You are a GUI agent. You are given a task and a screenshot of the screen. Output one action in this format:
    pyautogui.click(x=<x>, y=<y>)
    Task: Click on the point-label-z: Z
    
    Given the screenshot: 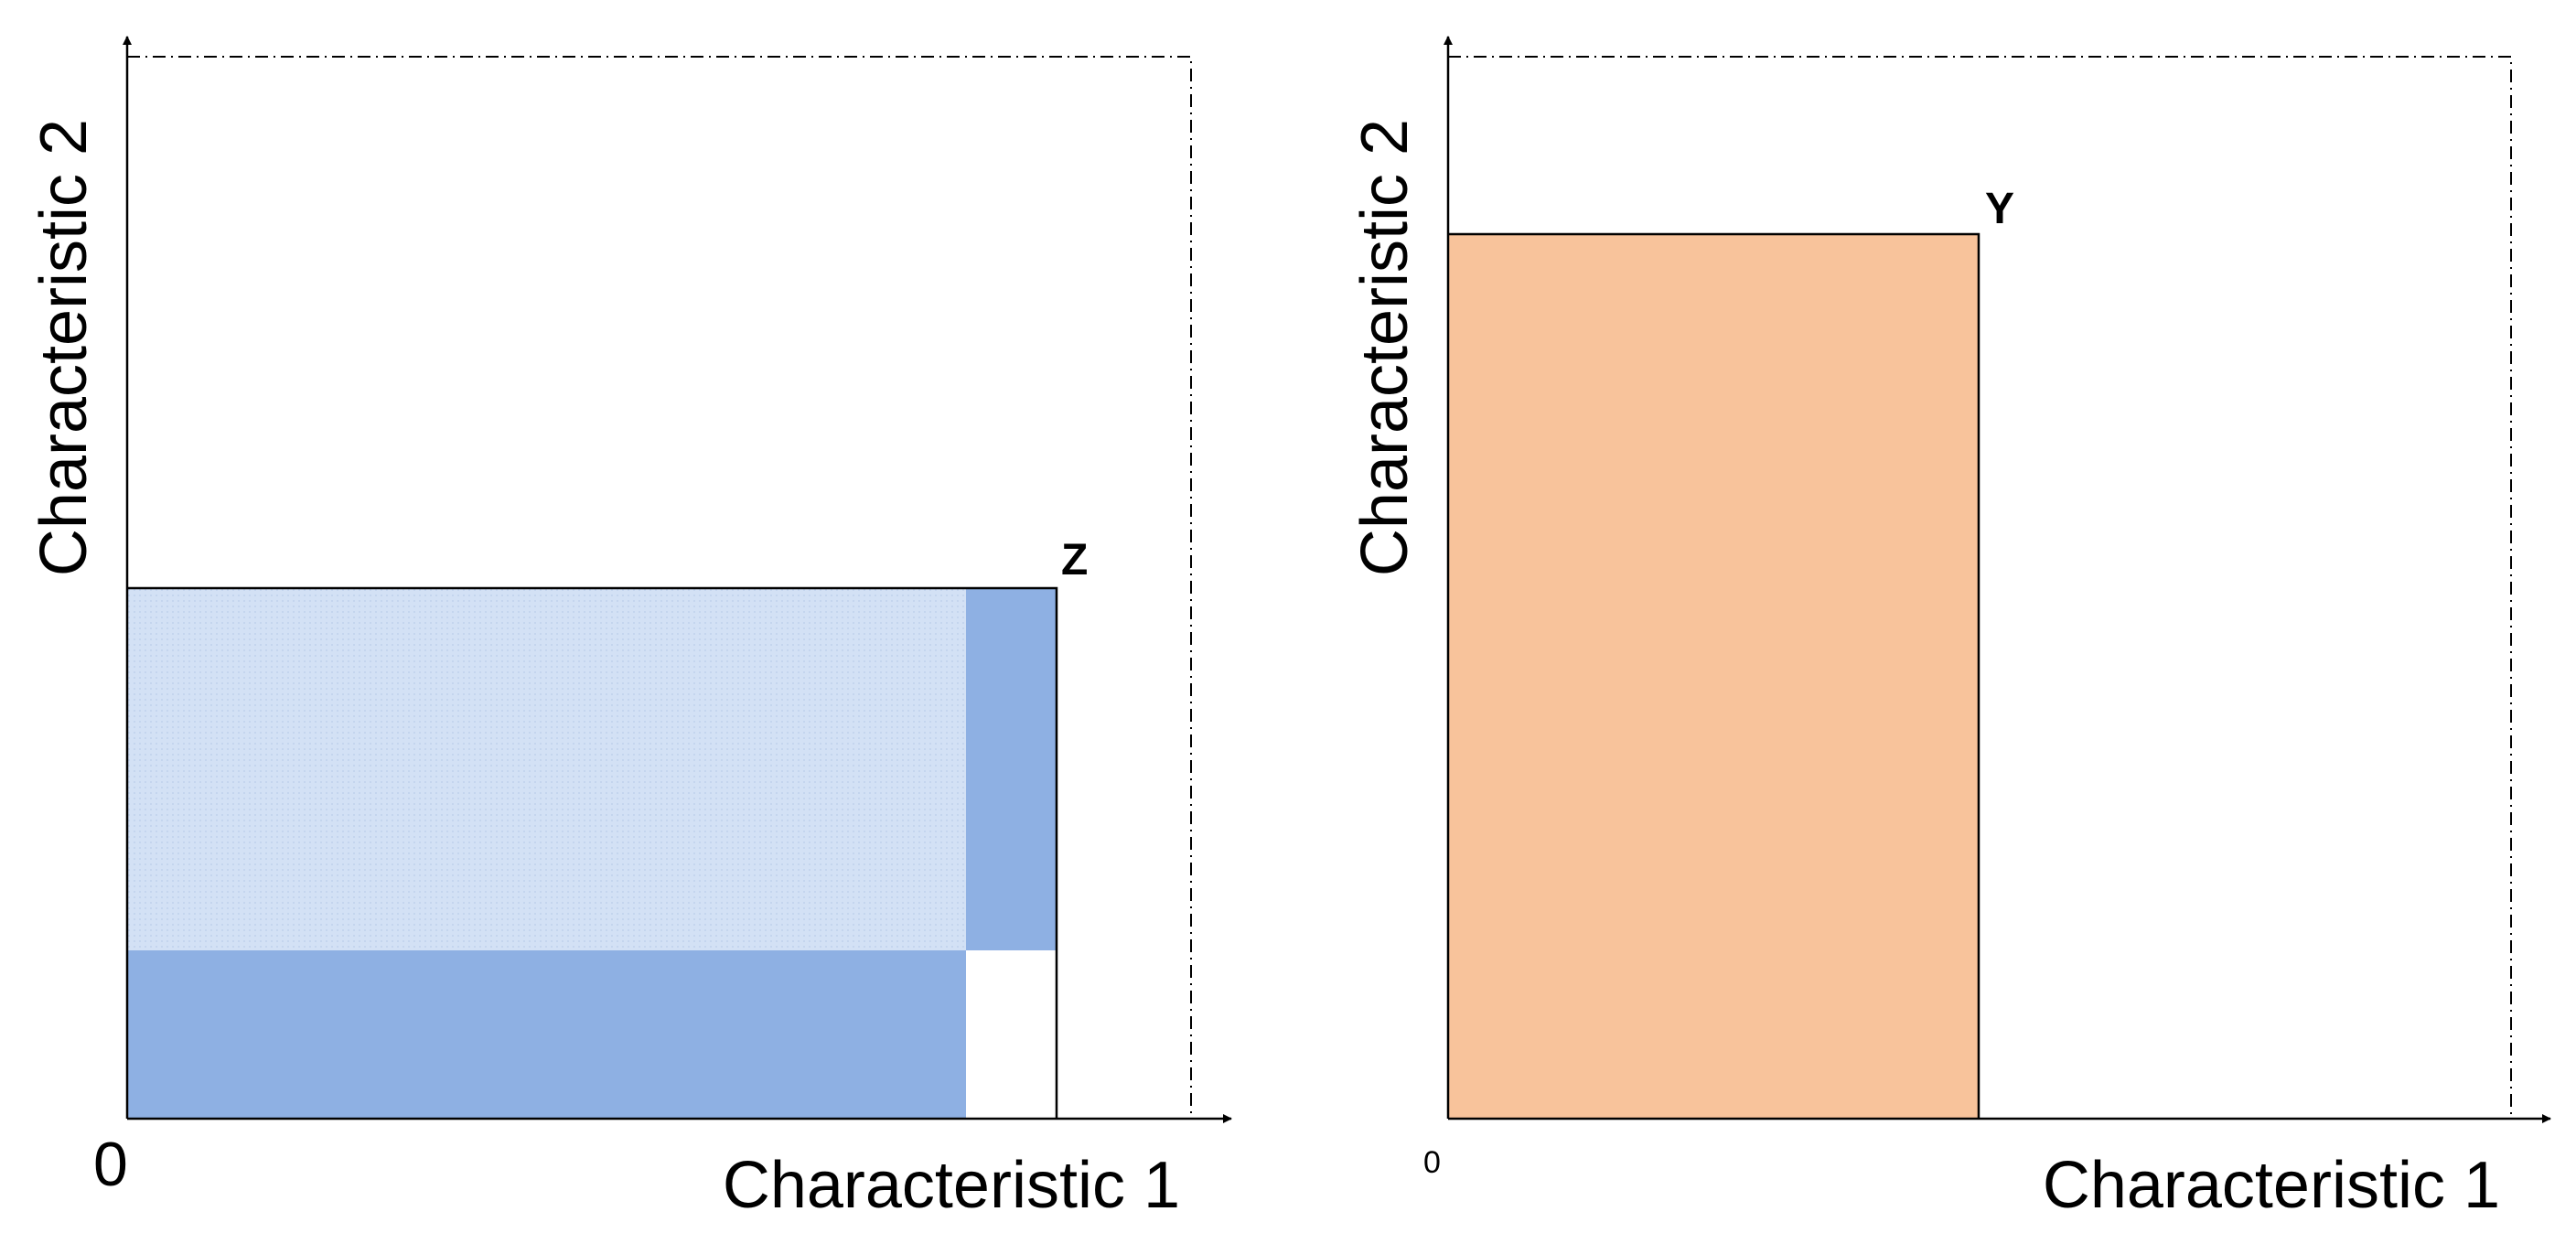 What is the action you would take?
    pyautogui.click(x=1074, y=560)
    